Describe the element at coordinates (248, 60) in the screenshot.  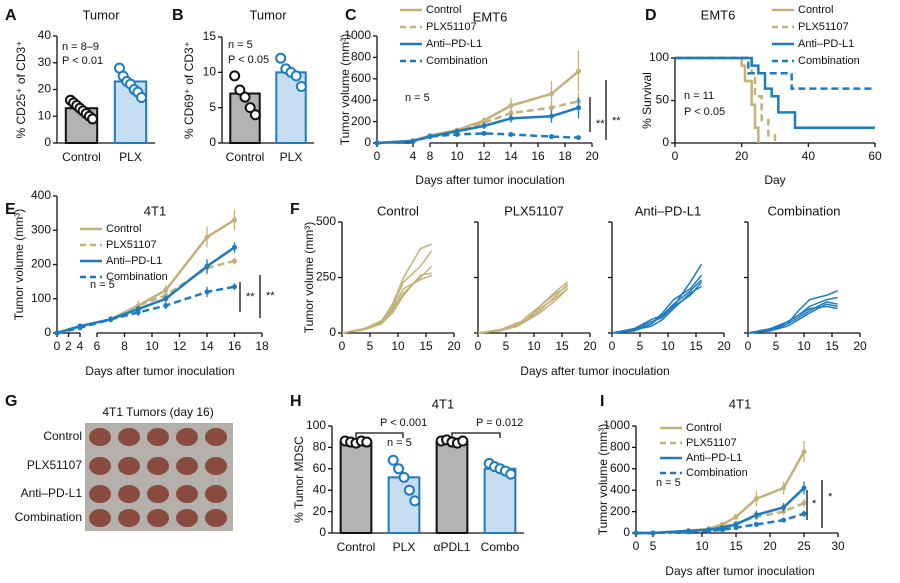
I see `annotation: P < 0.05` at that location.